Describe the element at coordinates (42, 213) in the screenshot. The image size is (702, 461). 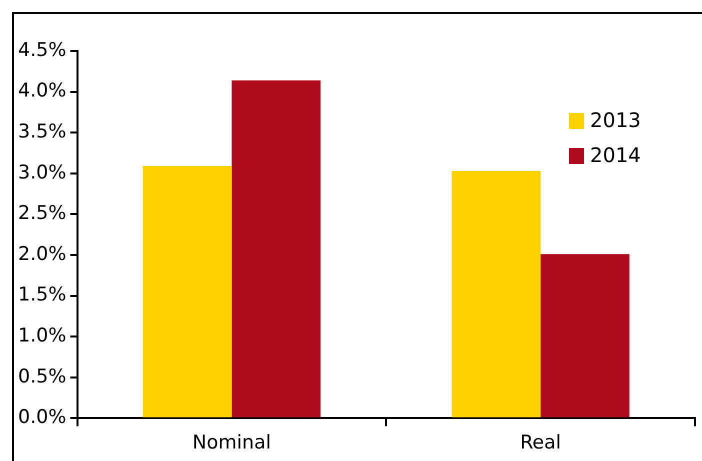
I see `y-tick-label: 2.5%` at that location.